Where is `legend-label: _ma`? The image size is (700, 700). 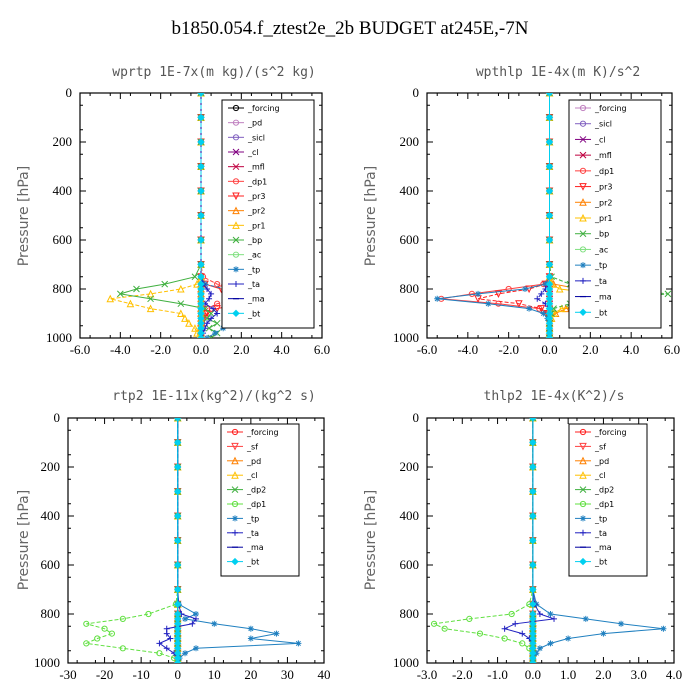
legend-label: _ma is located at coordinates (255, 547).